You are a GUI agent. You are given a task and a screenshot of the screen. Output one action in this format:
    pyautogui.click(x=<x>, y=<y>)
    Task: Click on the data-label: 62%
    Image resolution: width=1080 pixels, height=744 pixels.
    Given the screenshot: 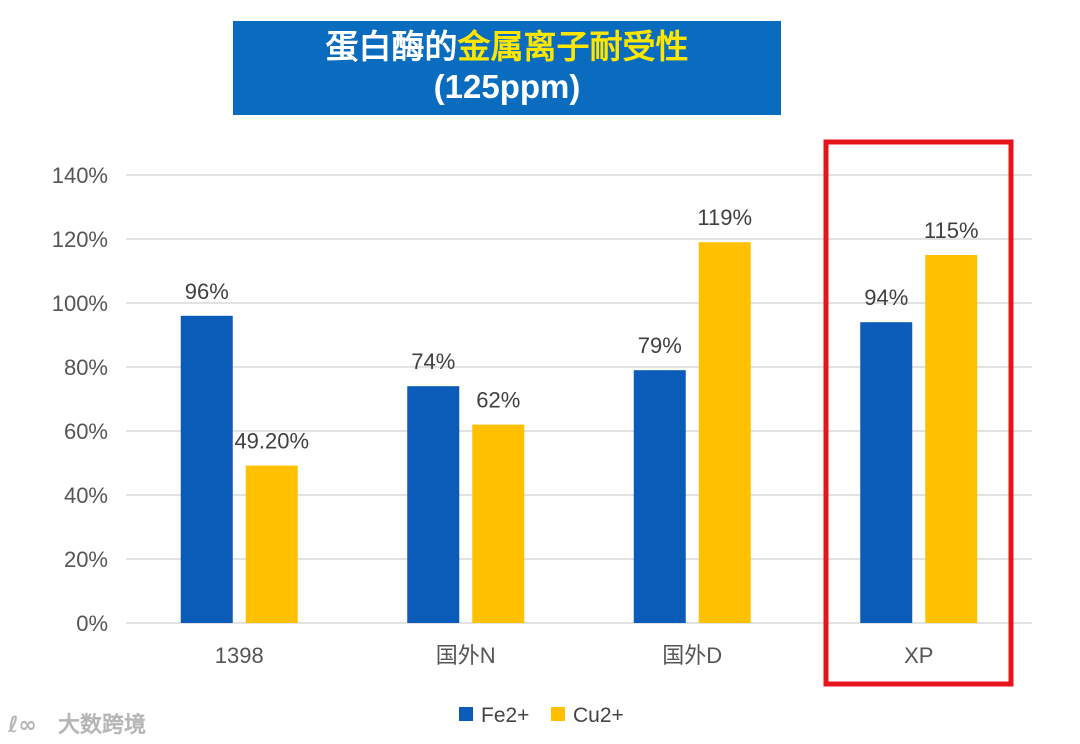 What is the action you would take?
    pyautogui.click(x=498, y=400)
    